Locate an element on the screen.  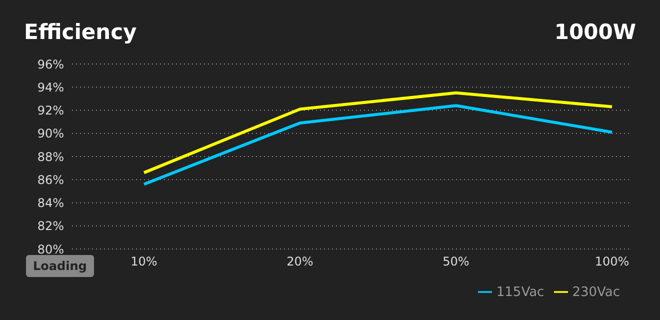
y-tick-label: 88% is located at coordinates (50, 157).